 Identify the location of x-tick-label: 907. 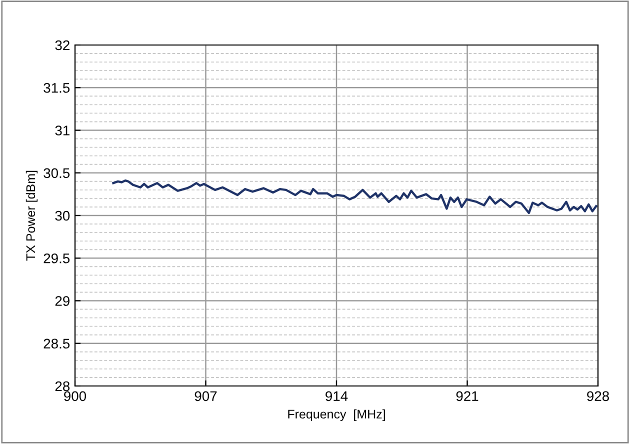
(205, 396).